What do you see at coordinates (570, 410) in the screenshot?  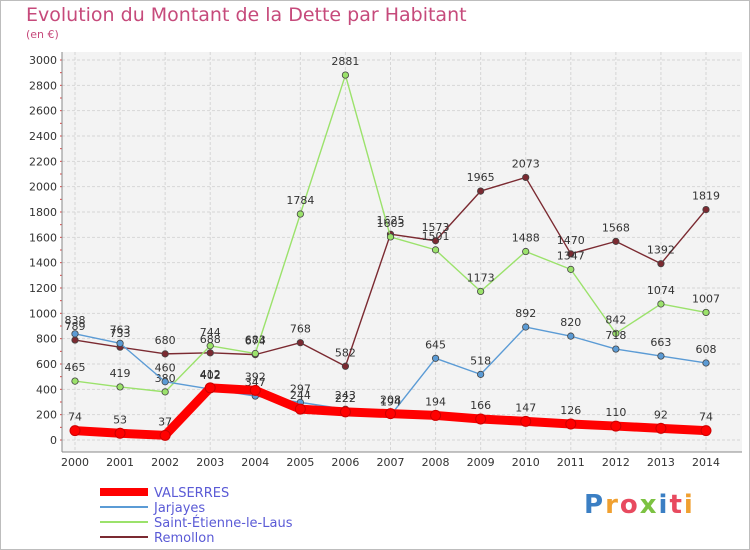 I see `data-label: 126` at bounding box center [570, 410].